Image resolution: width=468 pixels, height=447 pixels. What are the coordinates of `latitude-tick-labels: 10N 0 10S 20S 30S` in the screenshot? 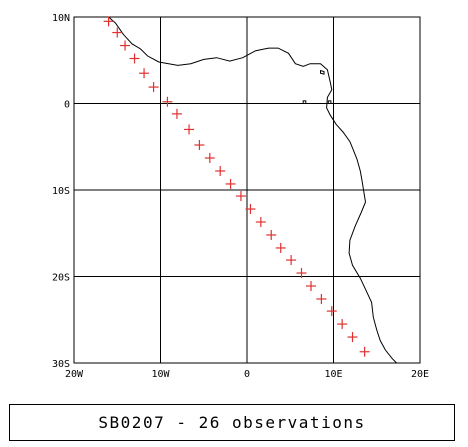 It's located at (61, 191).